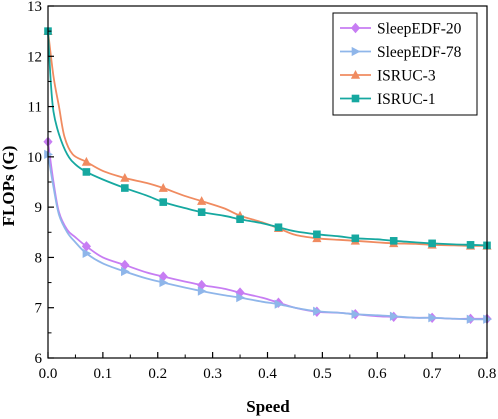  I want to click on y-tick-label: 8, so click(39, 258).